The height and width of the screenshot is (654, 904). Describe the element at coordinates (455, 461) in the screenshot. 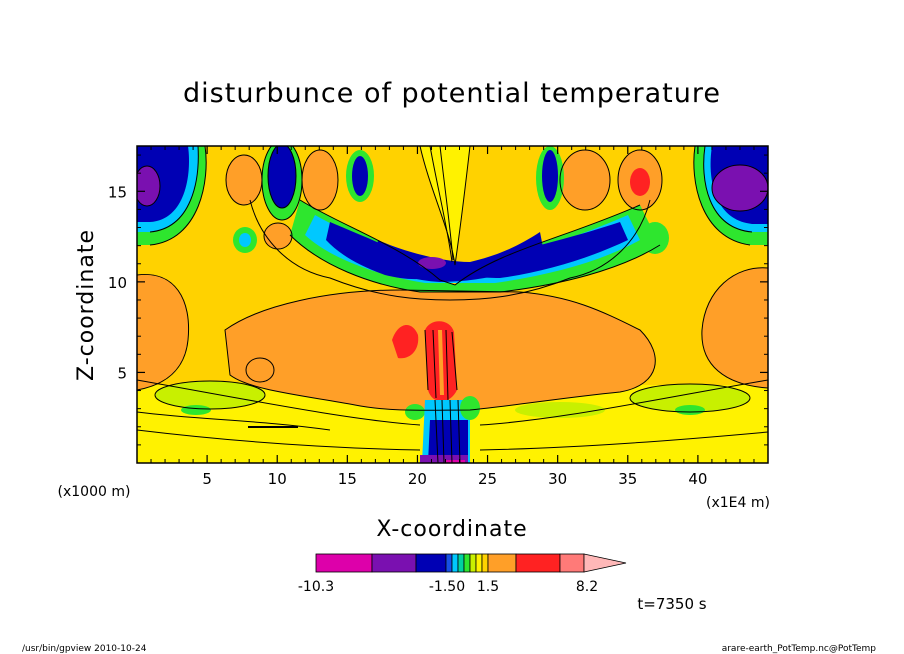

I see `field-column-bottom-magenta` at that location.